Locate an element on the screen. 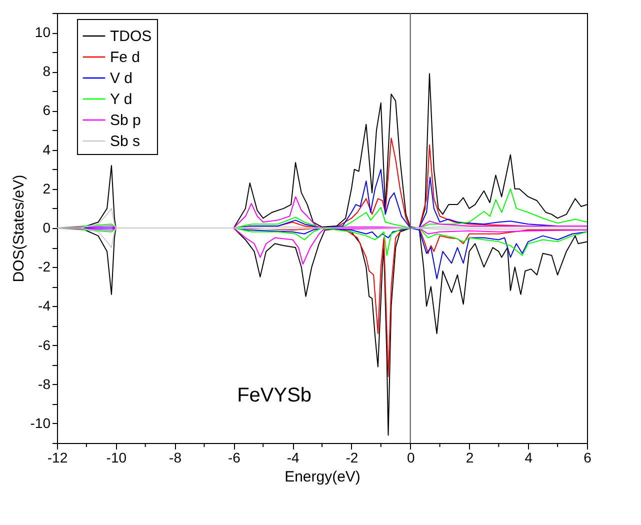 This screenshot has width=641, height=525. x-tick-label: -10 is located at coordinates (116, 458).